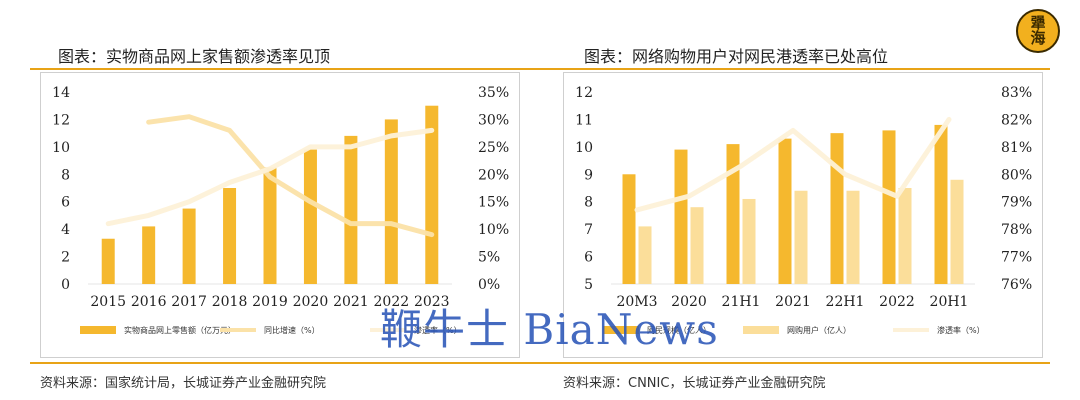 The width and height of the screenshot is (1080, 400). What do you see at coordinates (588, 285) in the screenshot?
I see `right-y-left-tick: 5` at bounding box center [588, 285].